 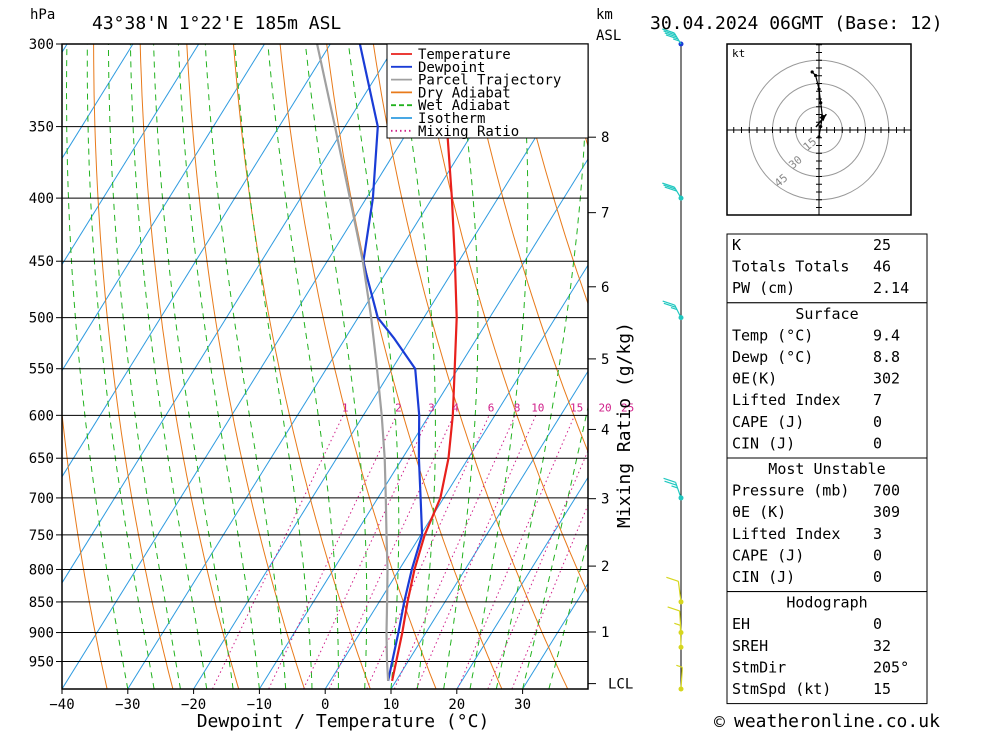 I want to click on mixing-ratio-label: 4, so click(x=455, y=407).